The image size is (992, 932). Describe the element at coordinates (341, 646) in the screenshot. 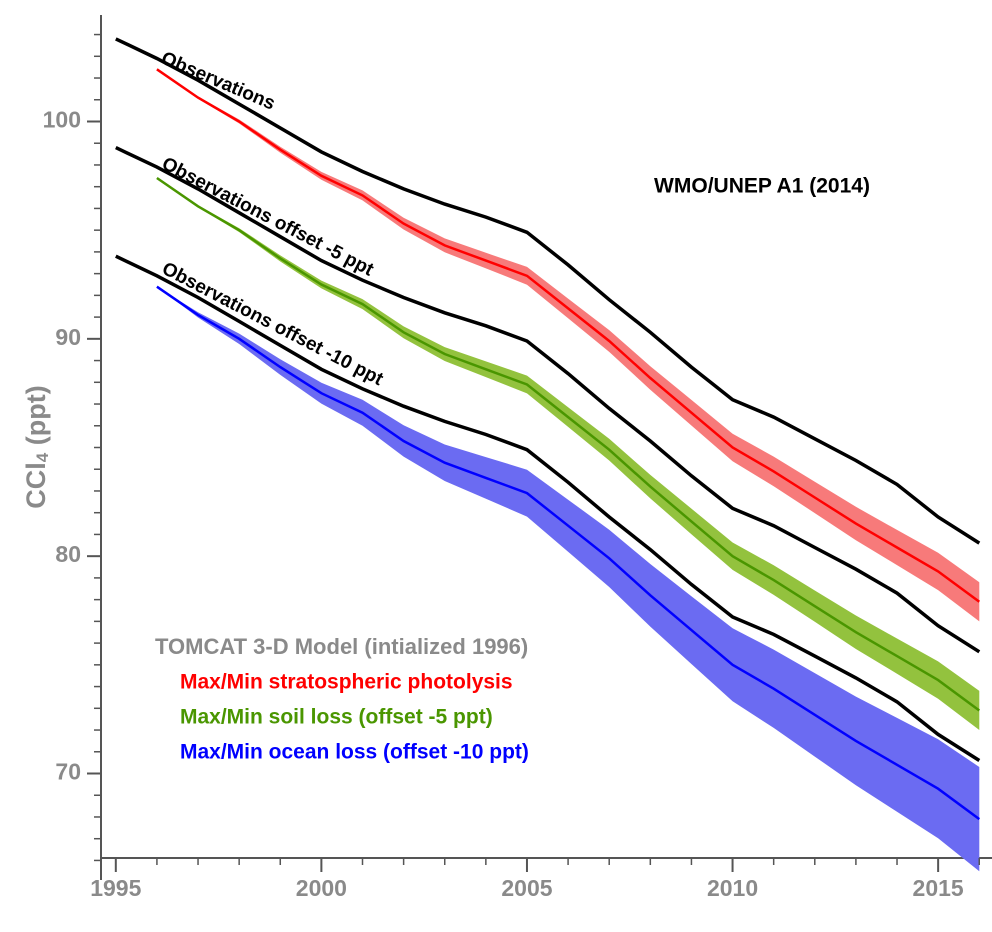

I see `legend-title: TOMCAT 3-D Model (intialized 1996)` at that location.